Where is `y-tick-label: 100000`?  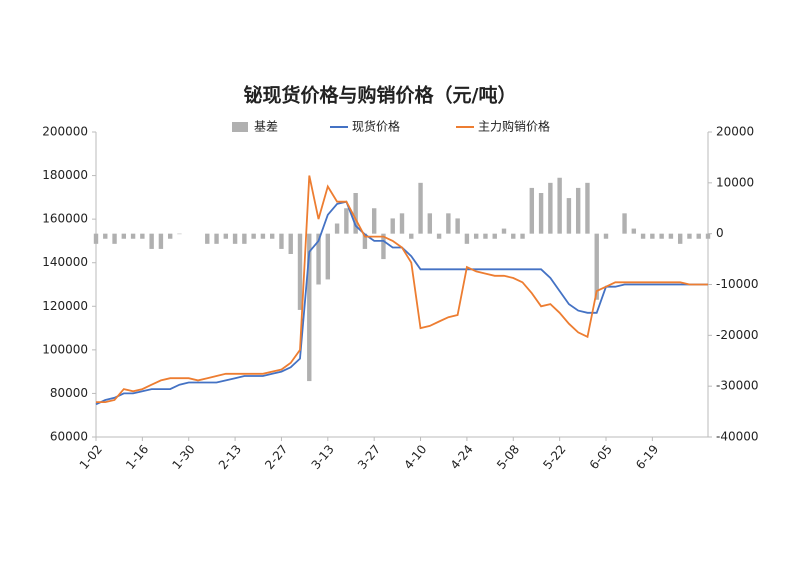 y-tick-label: 100000 is located at coordinates (65, 349).